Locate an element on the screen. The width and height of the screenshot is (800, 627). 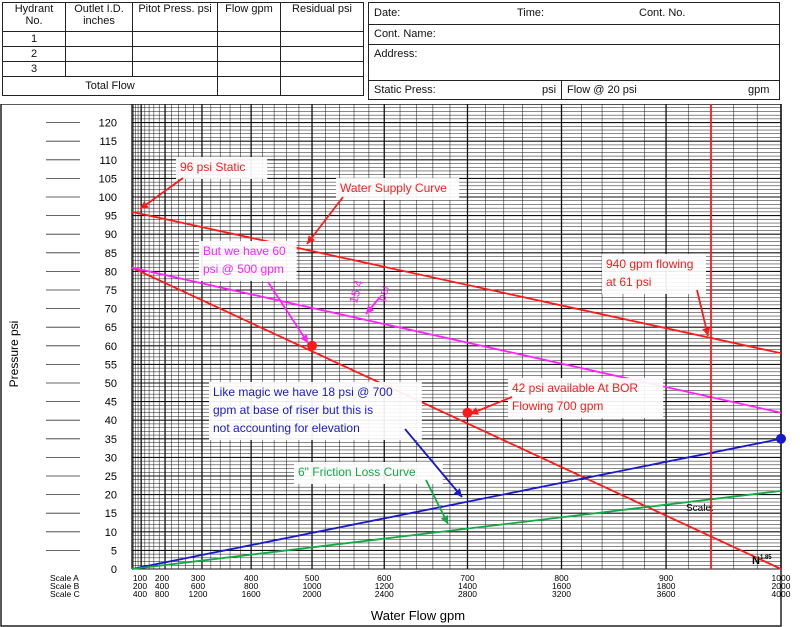
x-tick-label: 100 is located at coordinates (140, 578).